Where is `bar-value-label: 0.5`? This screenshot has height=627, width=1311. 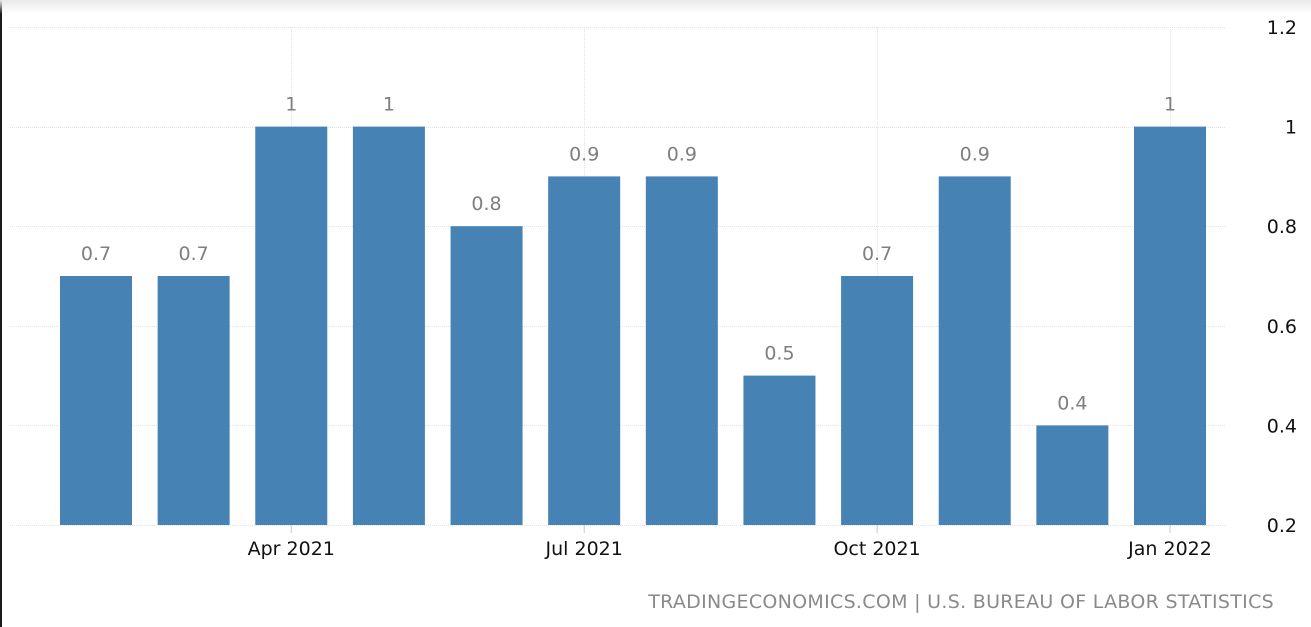 bar-value-label: 0.5 is located at coordinates (779, 354).